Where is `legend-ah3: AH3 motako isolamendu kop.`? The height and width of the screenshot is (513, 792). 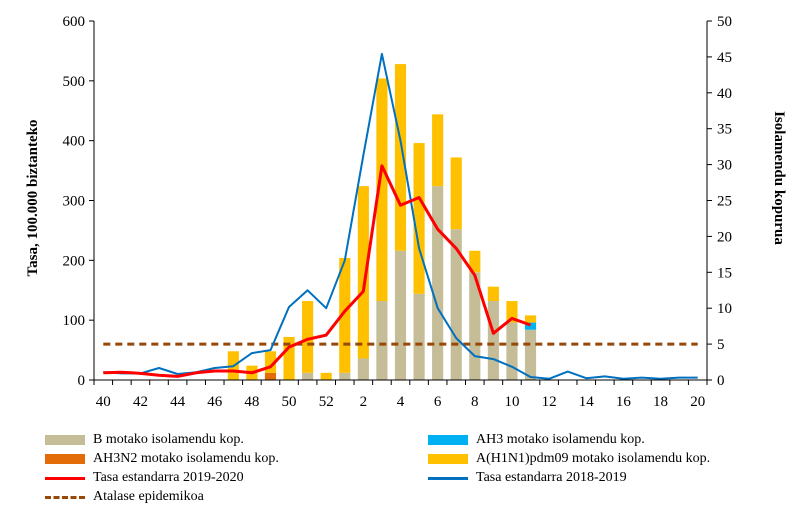 legend-ah3: AH3 motako isolamendu kop. is located at coordinates (536, 440).